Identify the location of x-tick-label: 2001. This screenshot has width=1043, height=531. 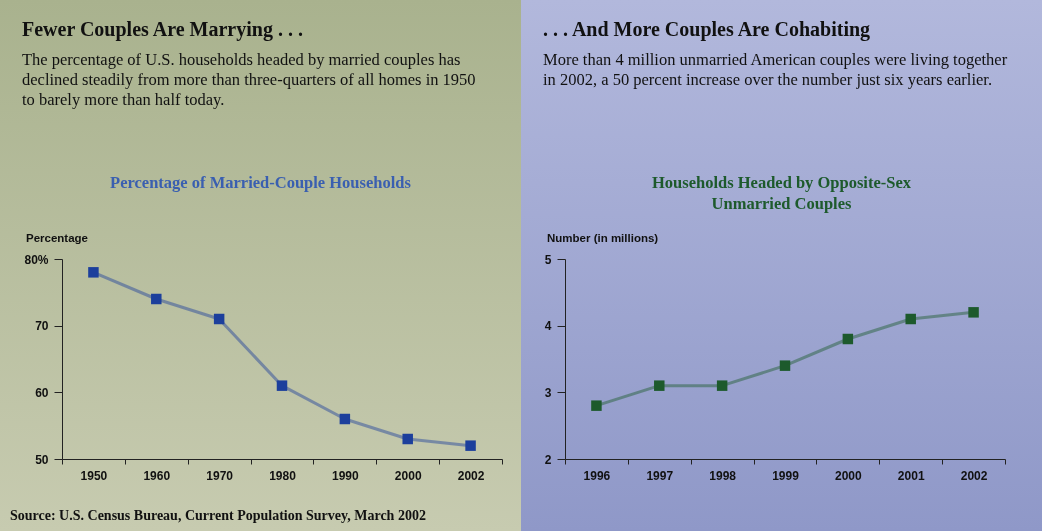
(911, 475).